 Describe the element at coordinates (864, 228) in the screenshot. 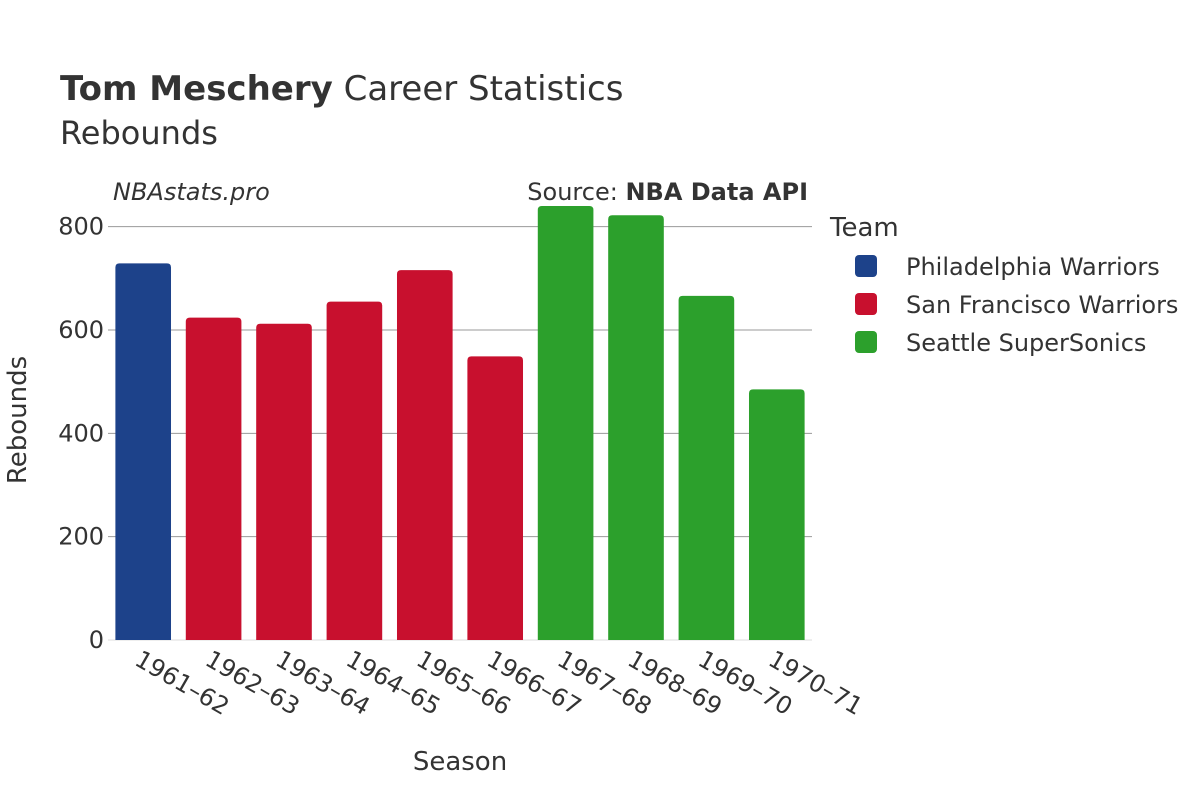

I see `legend-title: Team` at that location.